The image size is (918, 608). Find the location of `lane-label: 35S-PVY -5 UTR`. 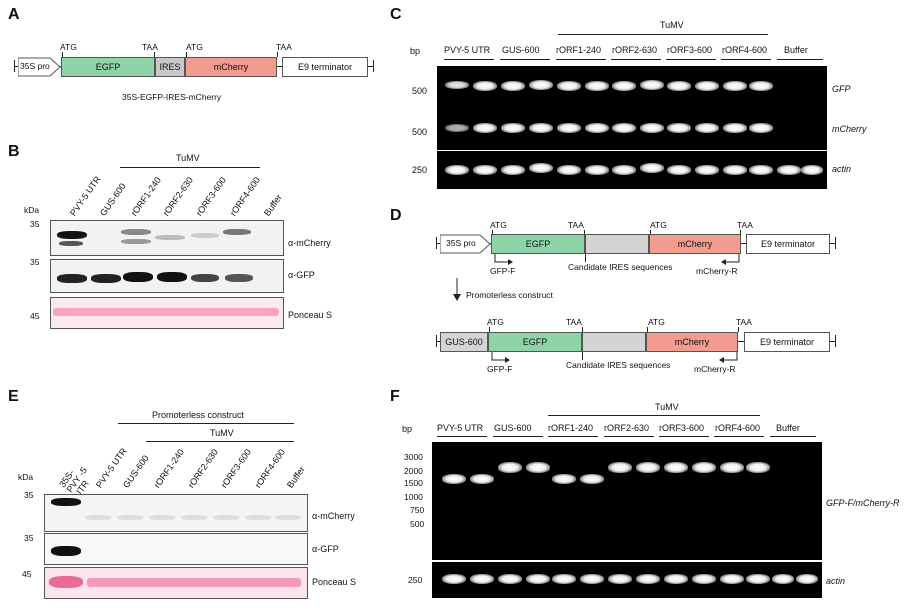

lane-label: 35S-PVY -5 UTR is located at coordinates (74, 482).